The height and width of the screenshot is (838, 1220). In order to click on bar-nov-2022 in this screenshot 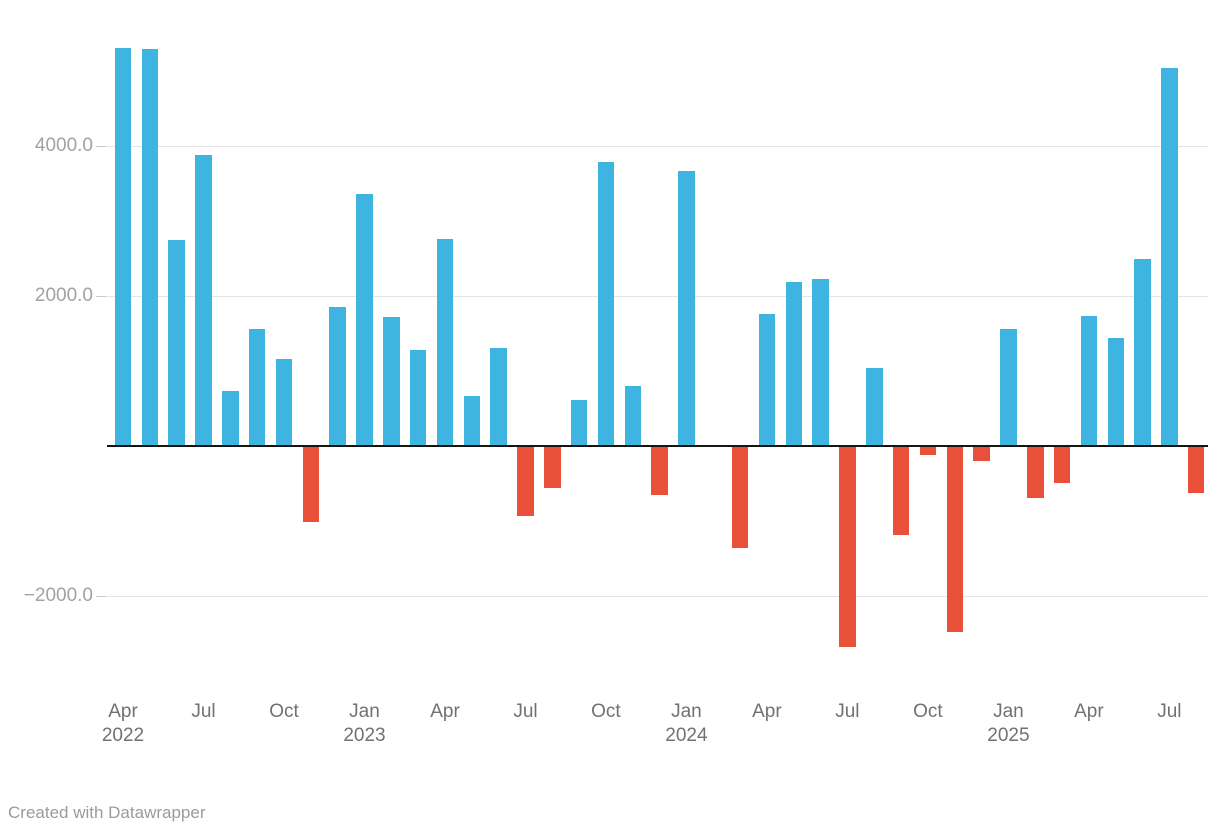, I will do `click(311, 484)`.